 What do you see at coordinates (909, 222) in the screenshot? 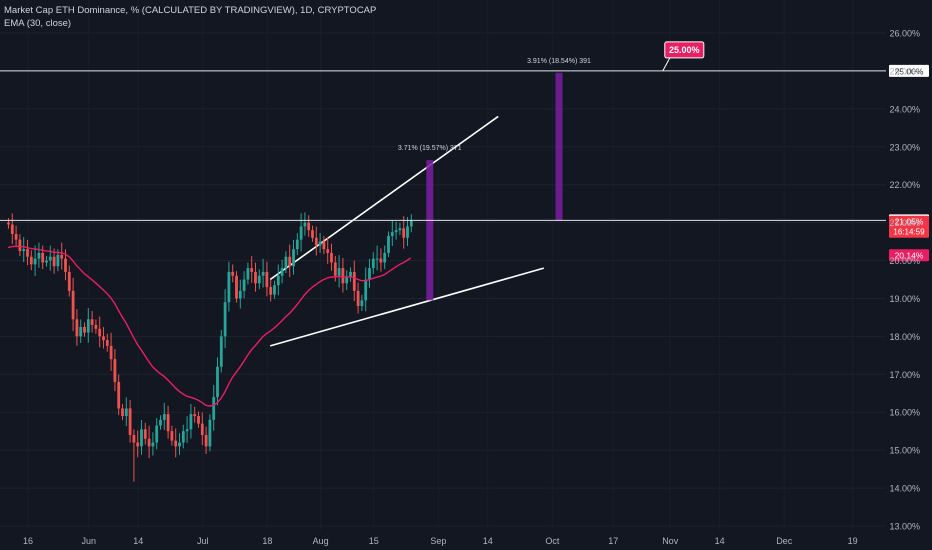
I see `last-price-label: 21.05%` at bounding box center [909, 222].